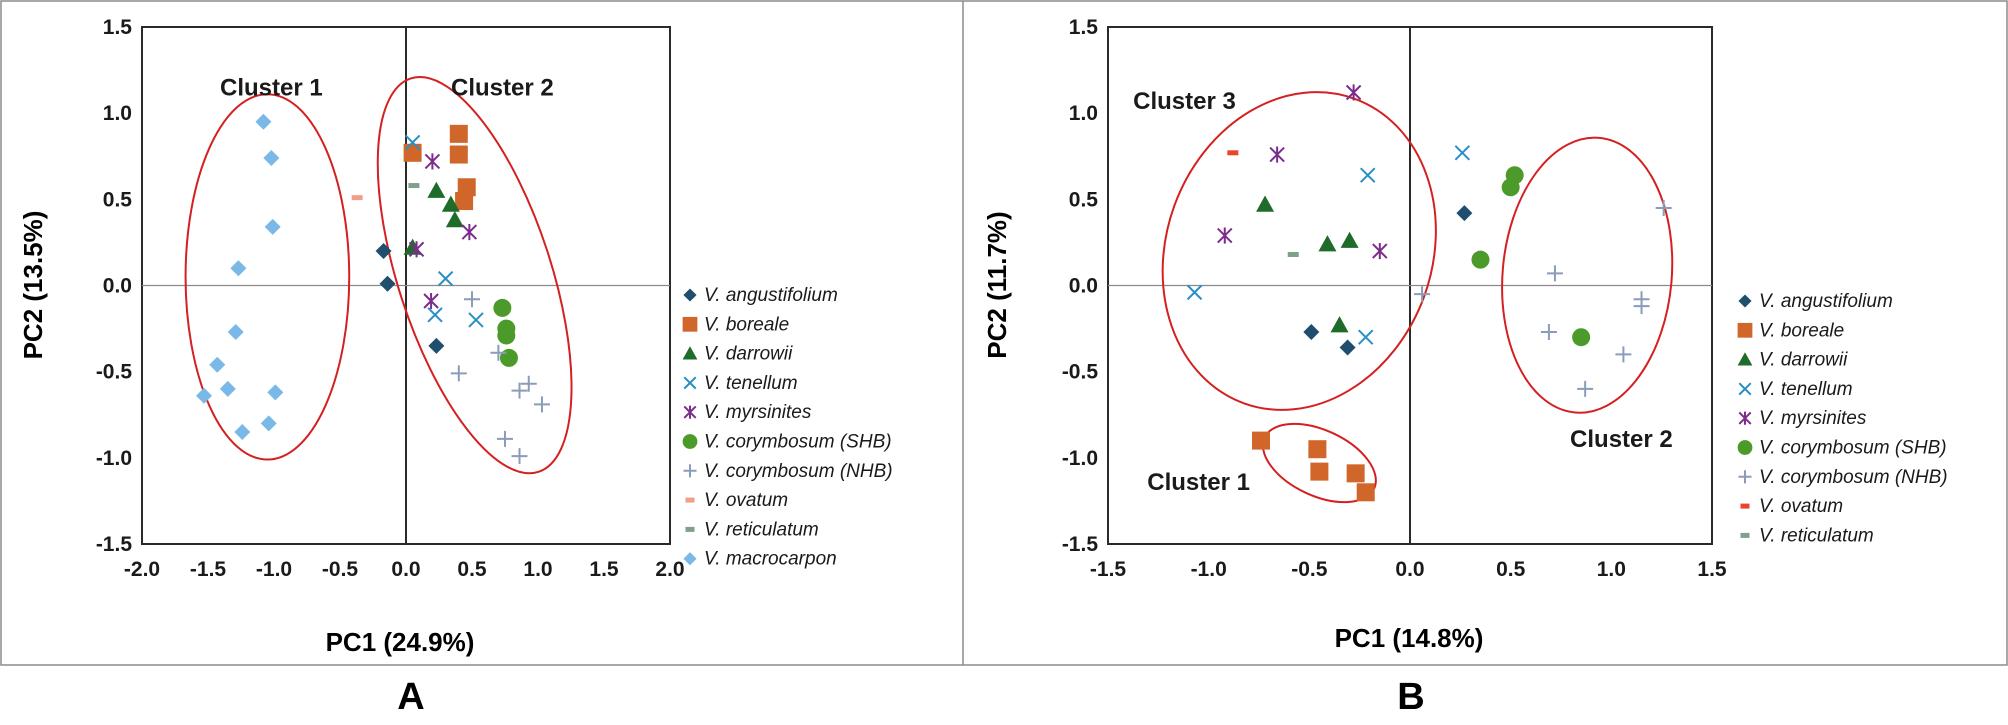 The image size is (2008, 725). What do you see at coordinates (340, 569) in the screenshot?
I see `panel-a-x-tick-label: -0.5` at bounding box center [340, 569].